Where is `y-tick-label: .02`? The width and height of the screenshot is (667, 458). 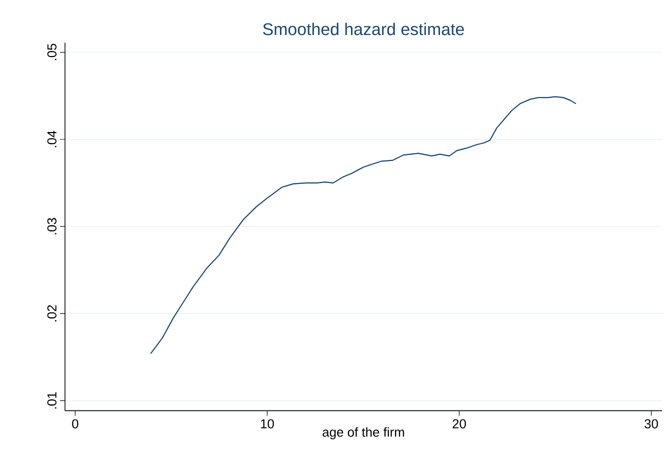
y-tick-label: .02 is located at coordinates (51, 313).